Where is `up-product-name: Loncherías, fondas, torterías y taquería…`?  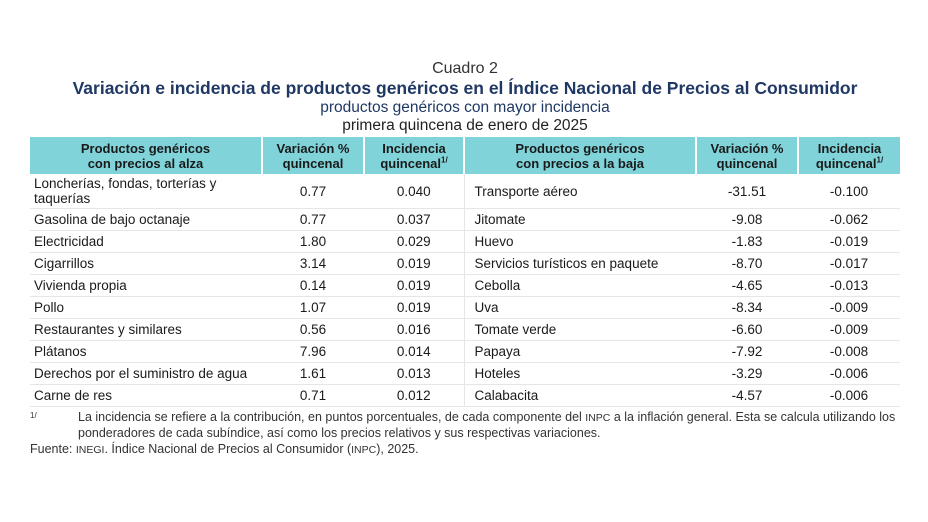
up-product-name: Loncherías, fondas, torterías y taquería… is located at coordinates (146, 191).